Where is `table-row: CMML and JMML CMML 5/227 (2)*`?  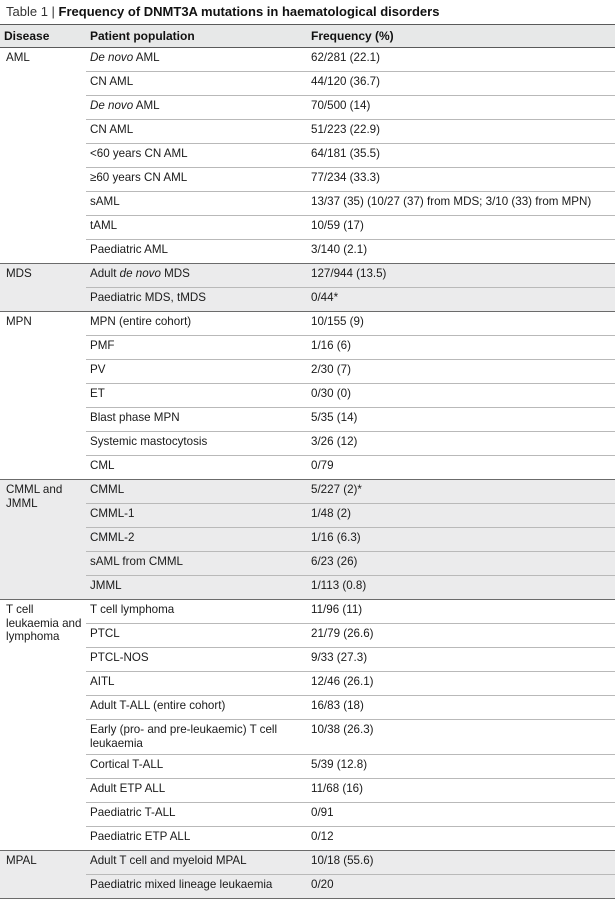 table-row: CMML and JMML CMML 5/227 (2)* is located at coordinates (307, 495).